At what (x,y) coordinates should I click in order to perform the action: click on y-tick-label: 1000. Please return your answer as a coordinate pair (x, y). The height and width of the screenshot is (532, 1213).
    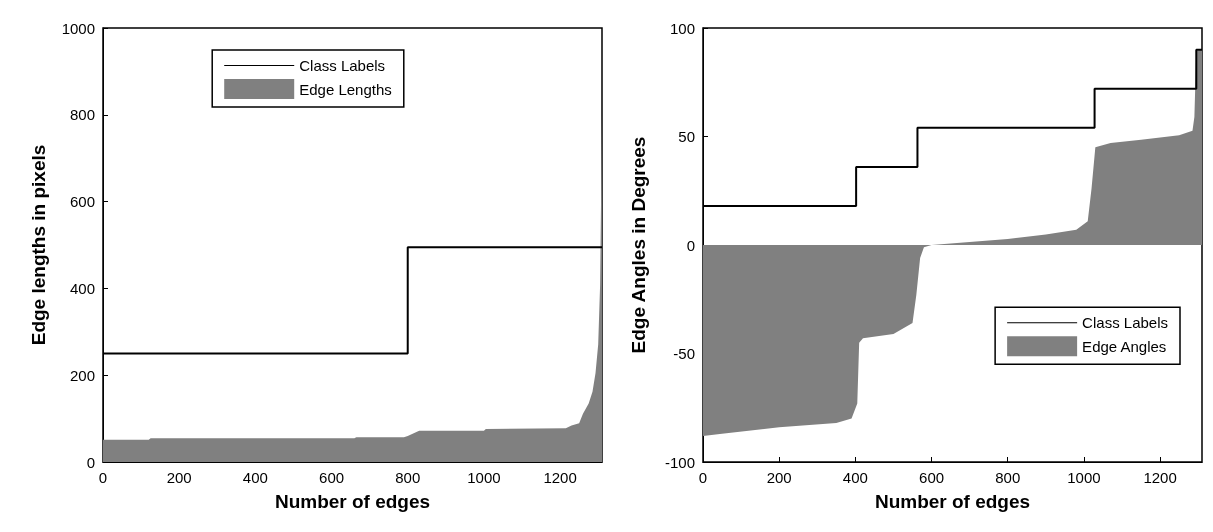
    Looking at the image, I should click on (78, 28).